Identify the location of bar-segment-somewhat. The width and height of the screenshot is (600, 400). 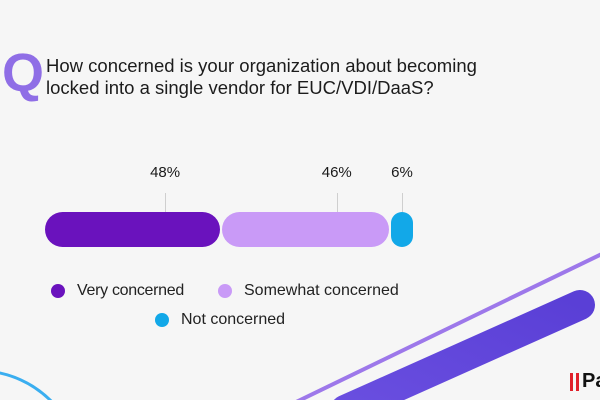
(305, 229).